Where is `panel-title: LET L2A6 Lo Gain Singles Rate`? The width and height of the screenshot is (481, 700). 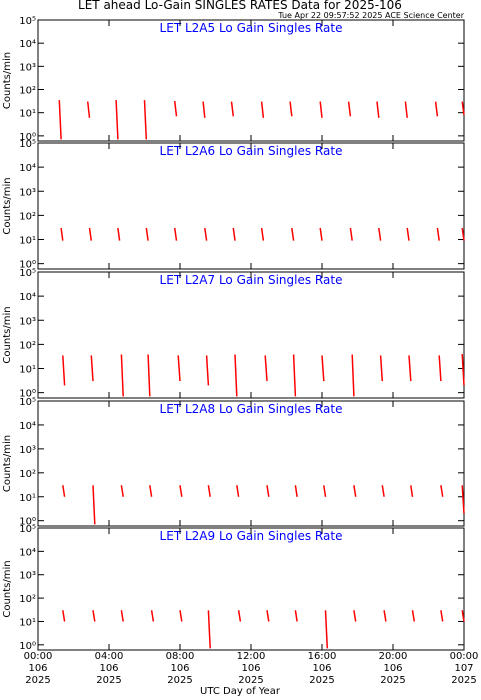
panel-title: LET L2A6 Lo Gain Singles Rate is located at coordinates (251, 151).